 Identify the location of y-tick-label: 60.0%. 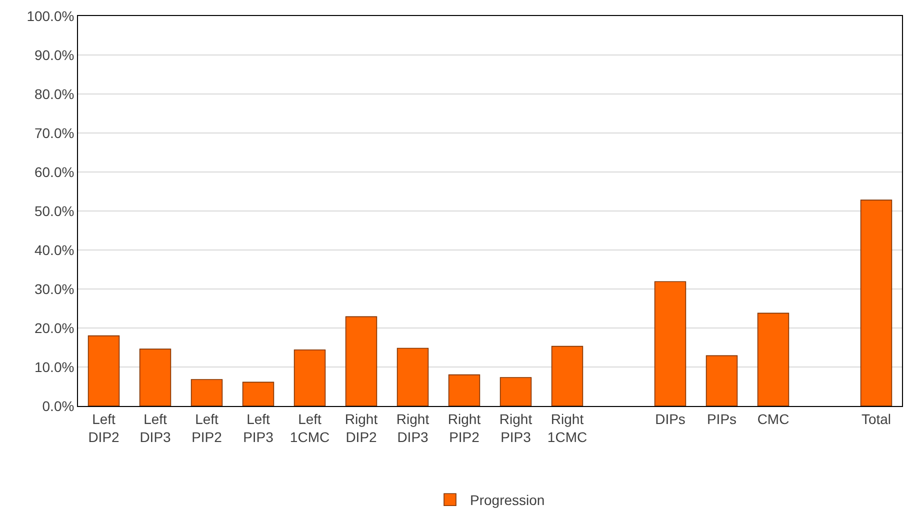
(54, 172).